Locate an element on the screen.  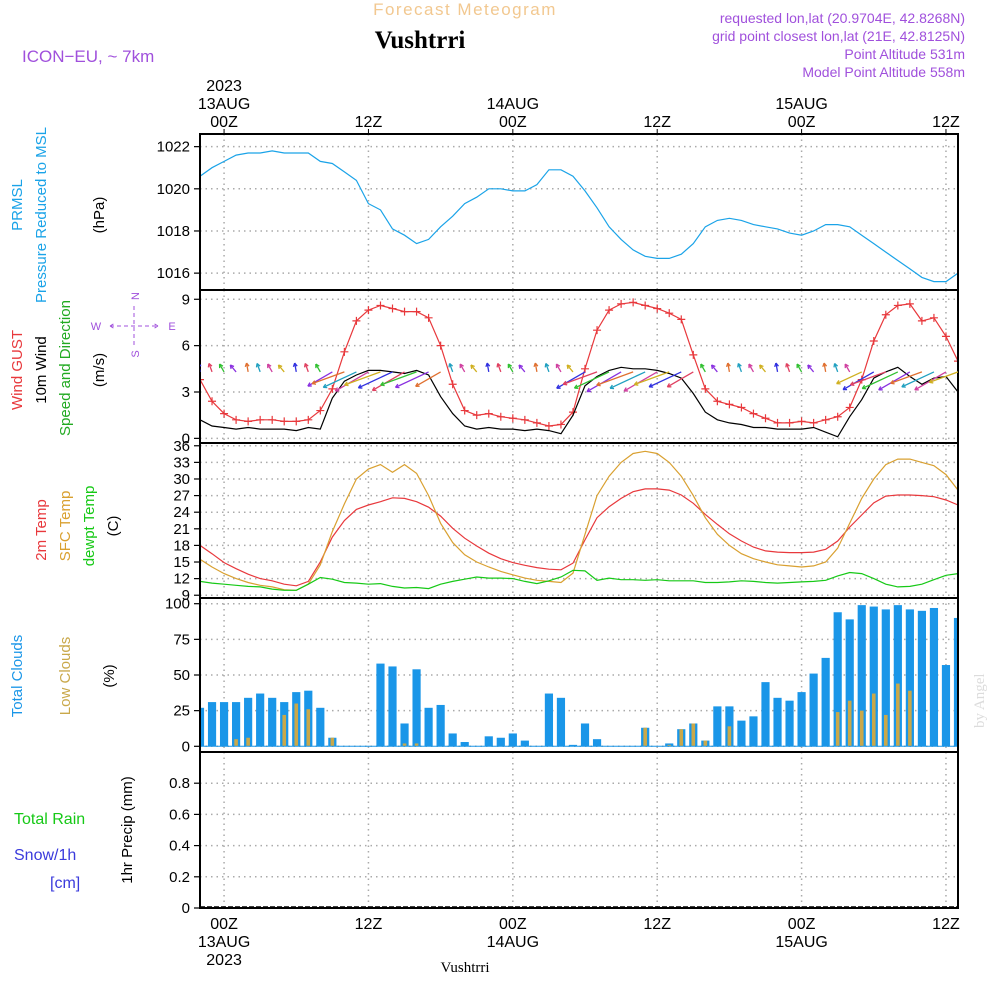
label-speed-direction: Speed and Direction is located at coordinates (65, 368).